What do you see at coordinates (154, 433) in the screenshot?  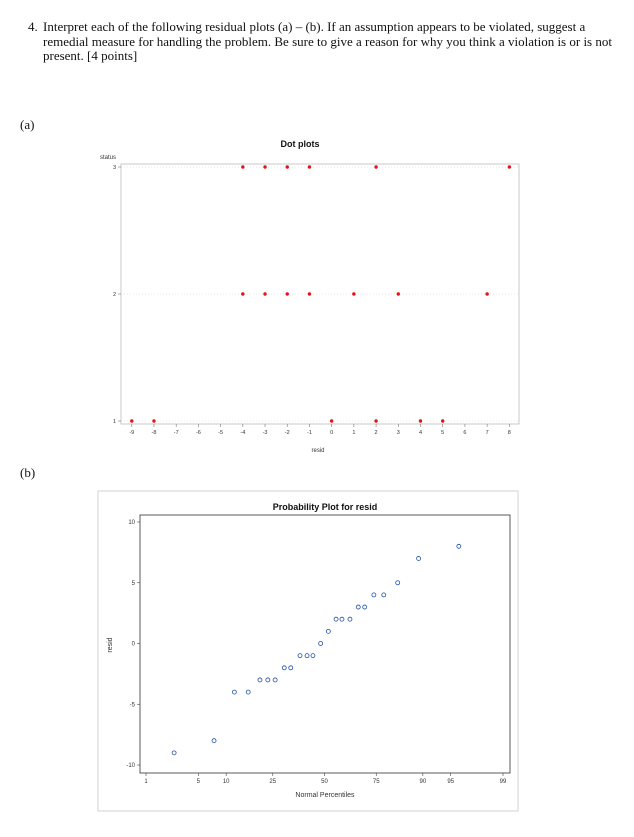 I see `chart-a-xtick-label: -8` at bounding box center [154, 433].